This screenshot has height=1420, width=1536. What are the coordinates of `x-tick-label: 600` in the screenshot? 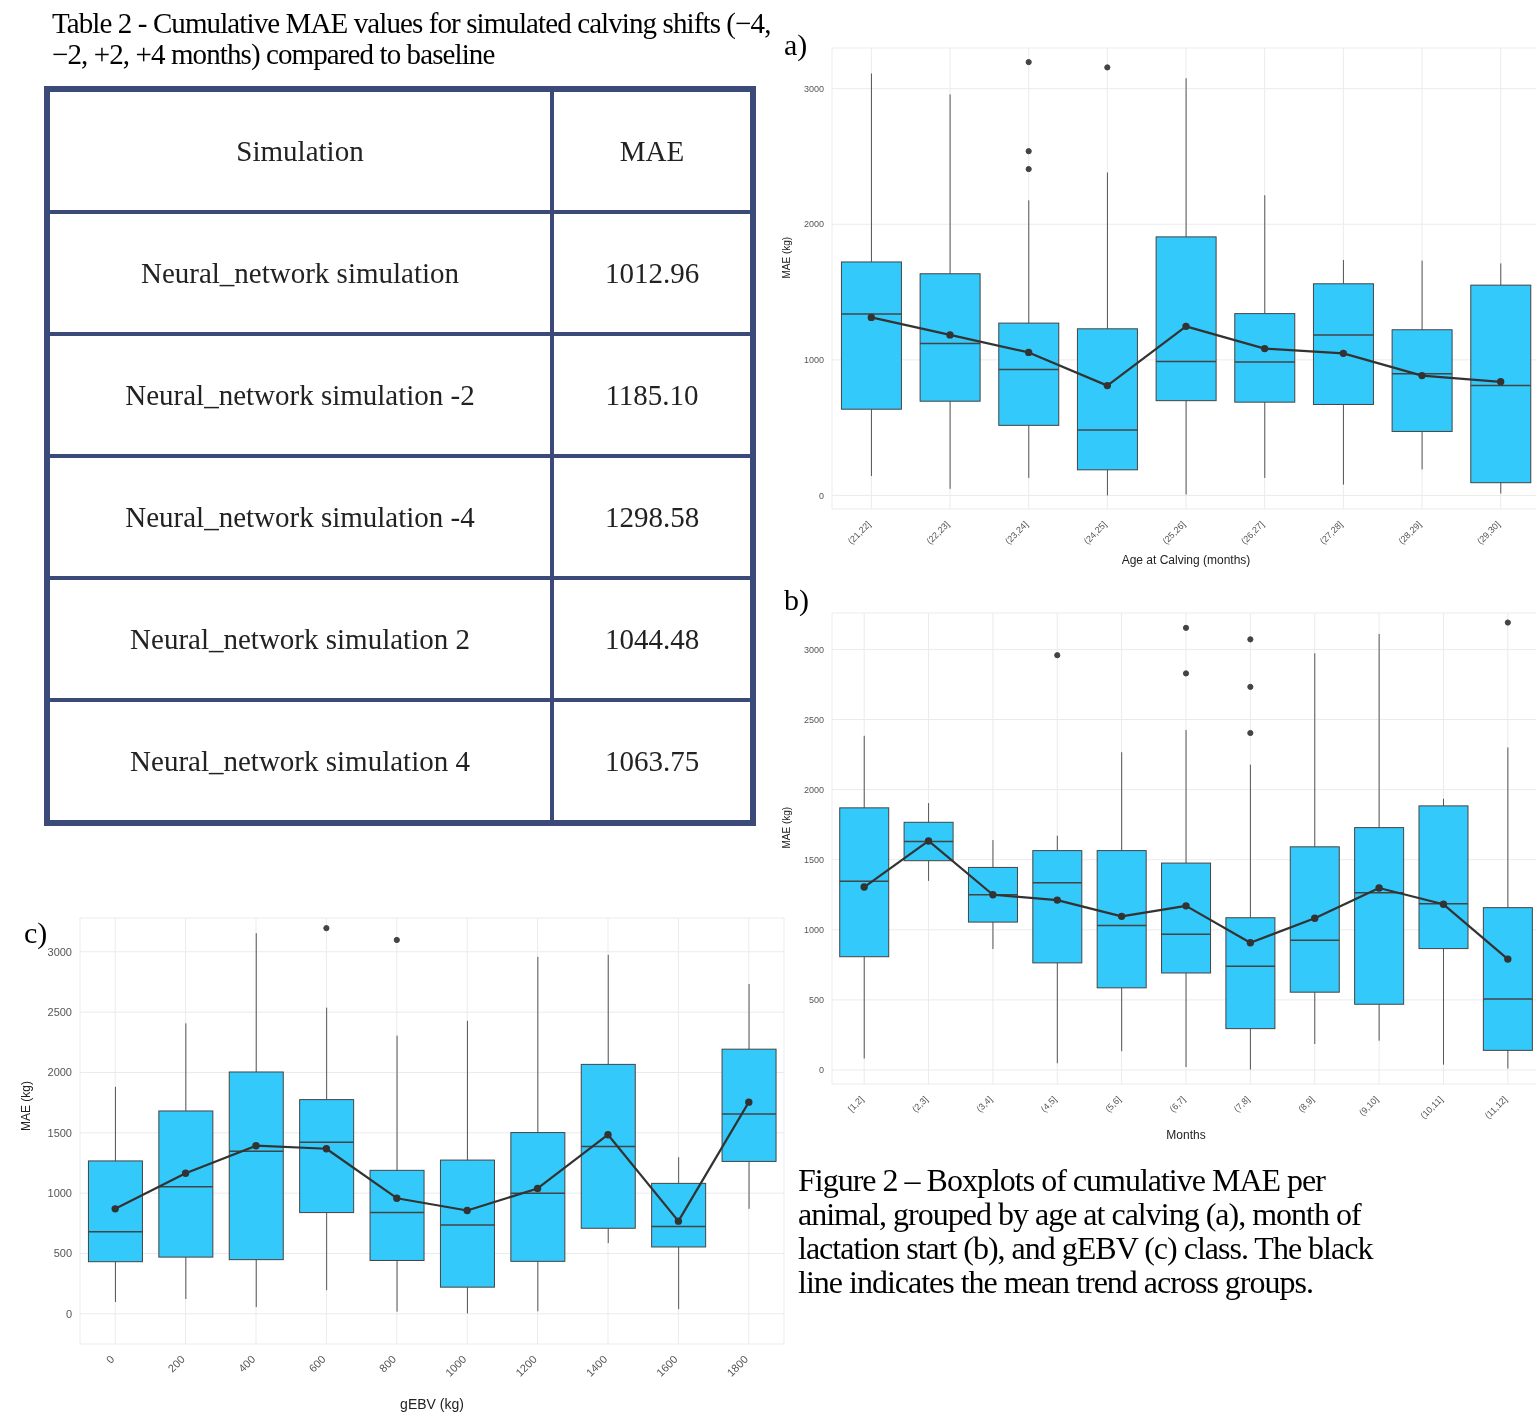 It's located at (317, 1363).